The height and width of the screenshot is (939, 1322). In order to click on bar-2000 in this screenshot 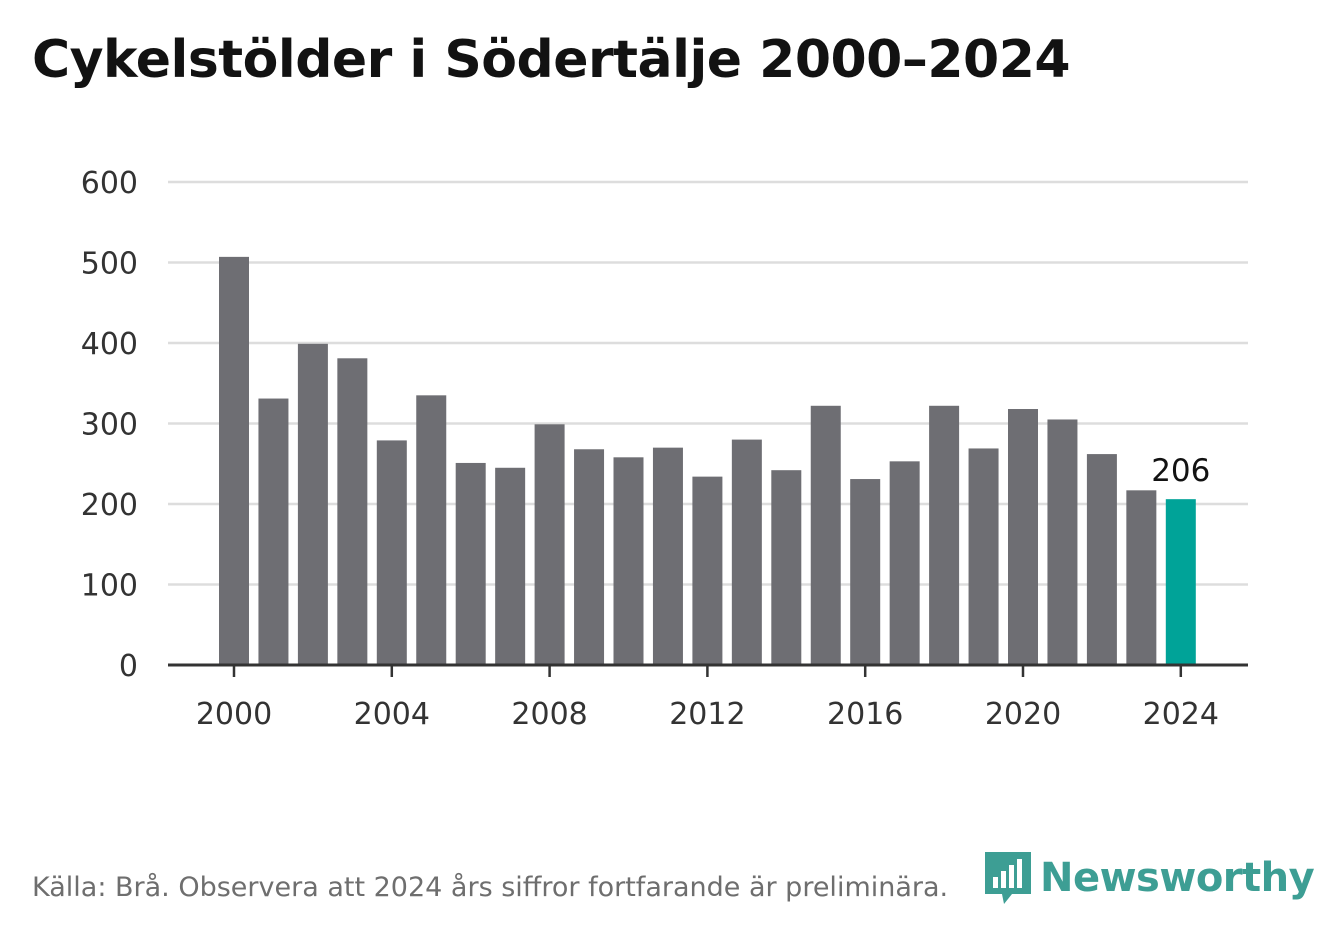, I will do `click(234, 460)`.